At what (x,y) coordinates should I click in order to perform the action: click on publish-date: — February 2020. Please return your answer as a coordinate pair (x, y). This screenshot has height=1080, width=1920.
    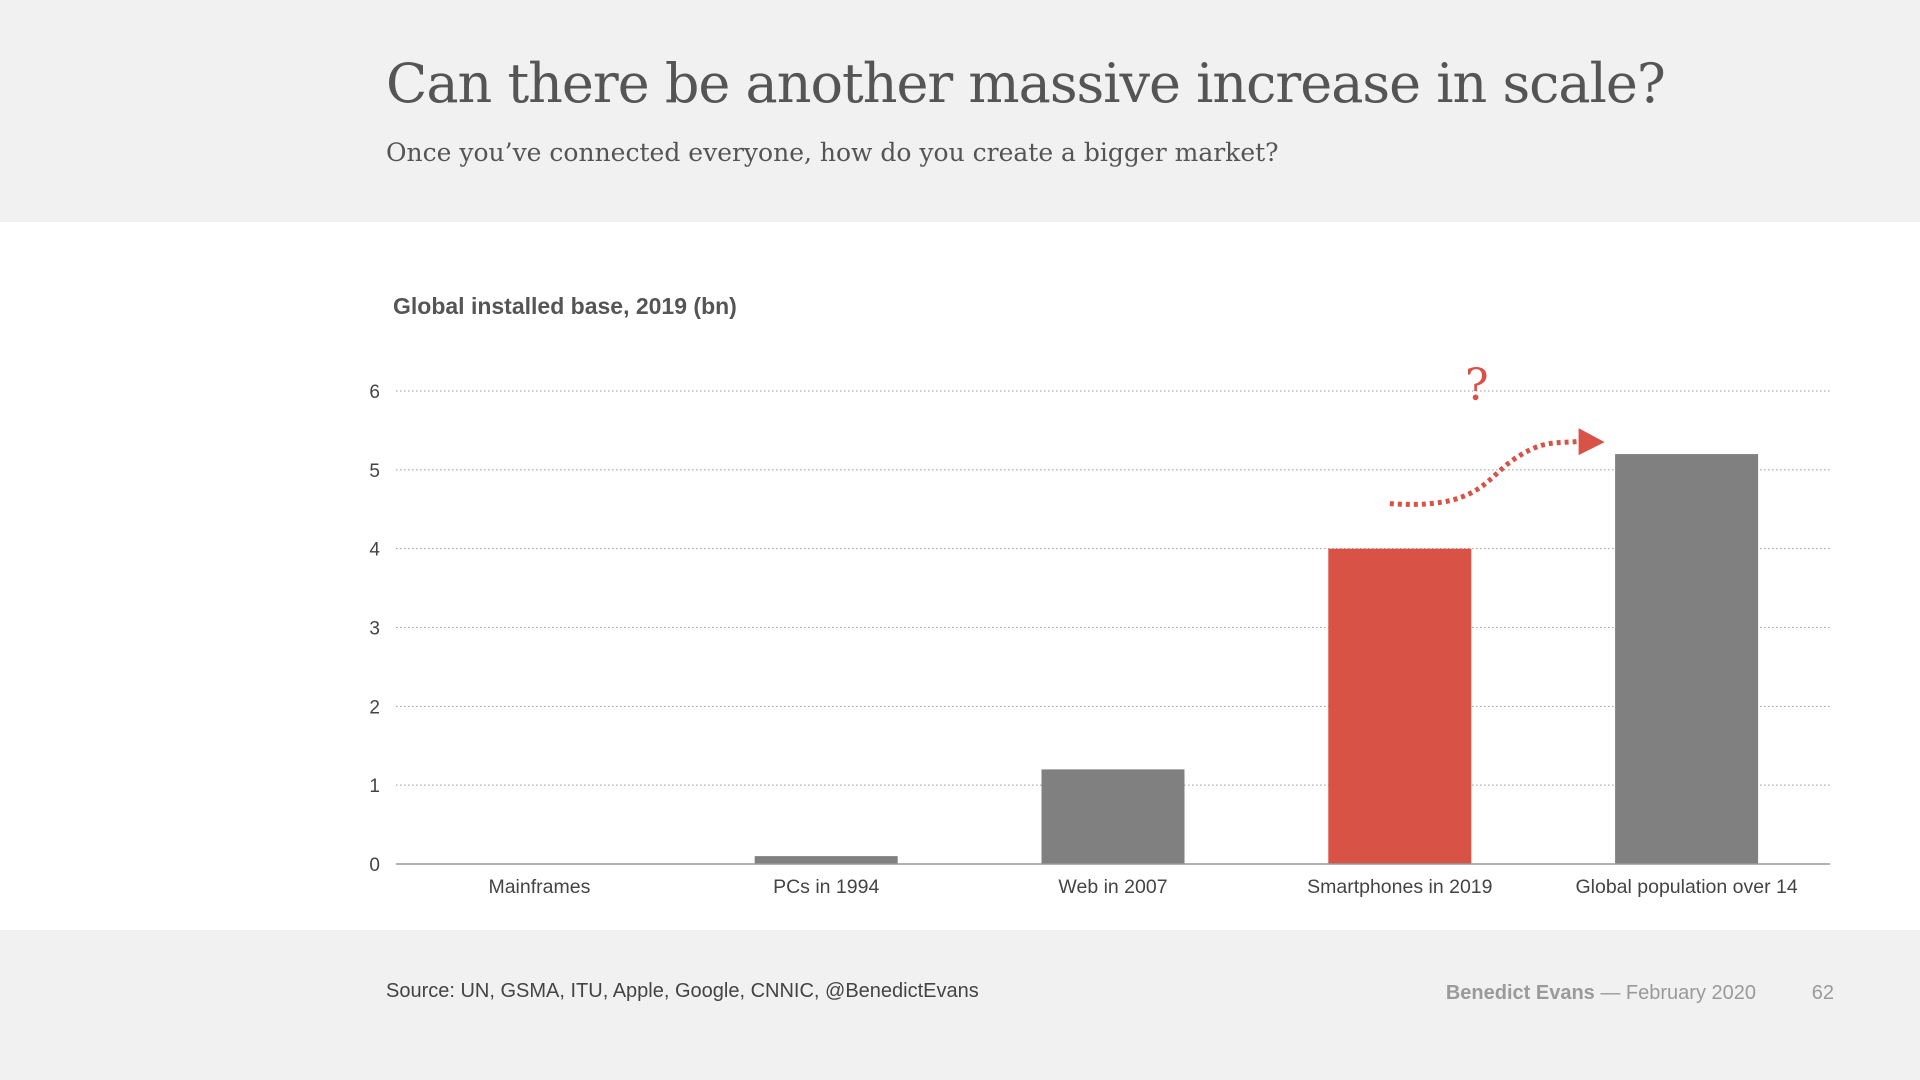
    Looking at the image, I should click on (1678, 993).